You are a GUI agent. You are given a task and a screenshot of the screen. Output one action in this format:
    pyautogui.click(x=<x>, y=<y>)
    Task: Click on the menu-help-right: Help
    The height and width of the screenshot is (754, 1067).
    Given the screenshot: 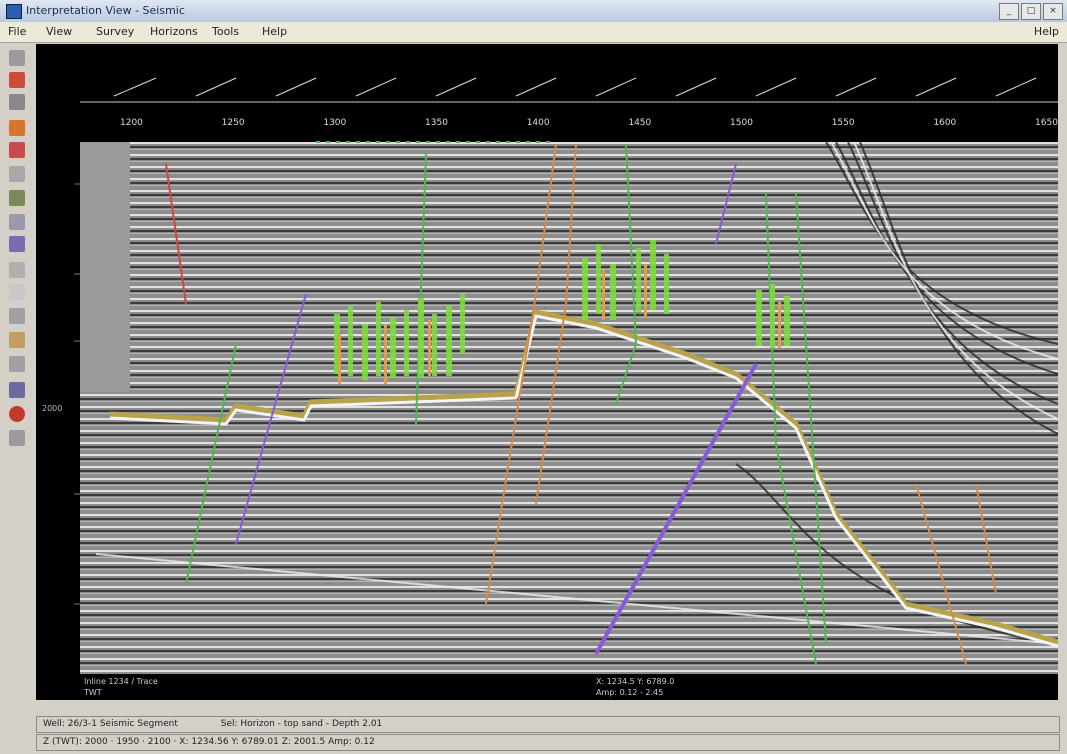 What is the action you would take?
    pyautogui.click(x=1046, y=31)
    